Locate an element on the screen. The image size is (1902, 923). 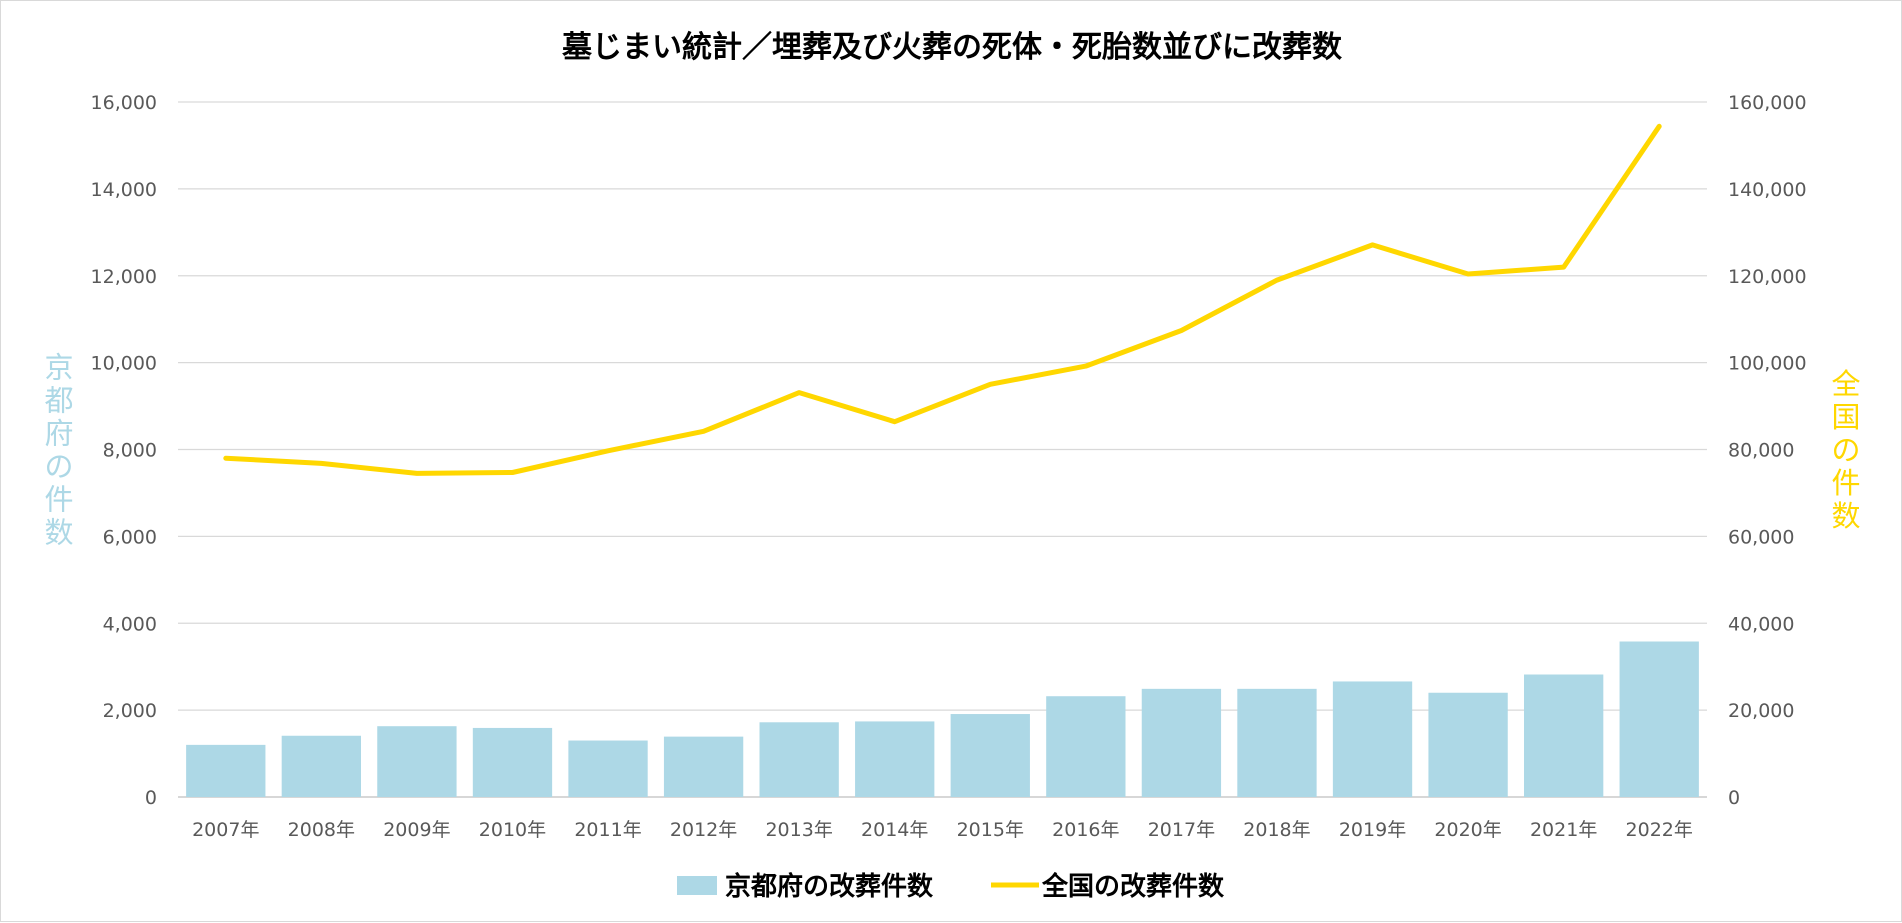
category-tick-label: 2022年 is located at coordinates (1659, 830).